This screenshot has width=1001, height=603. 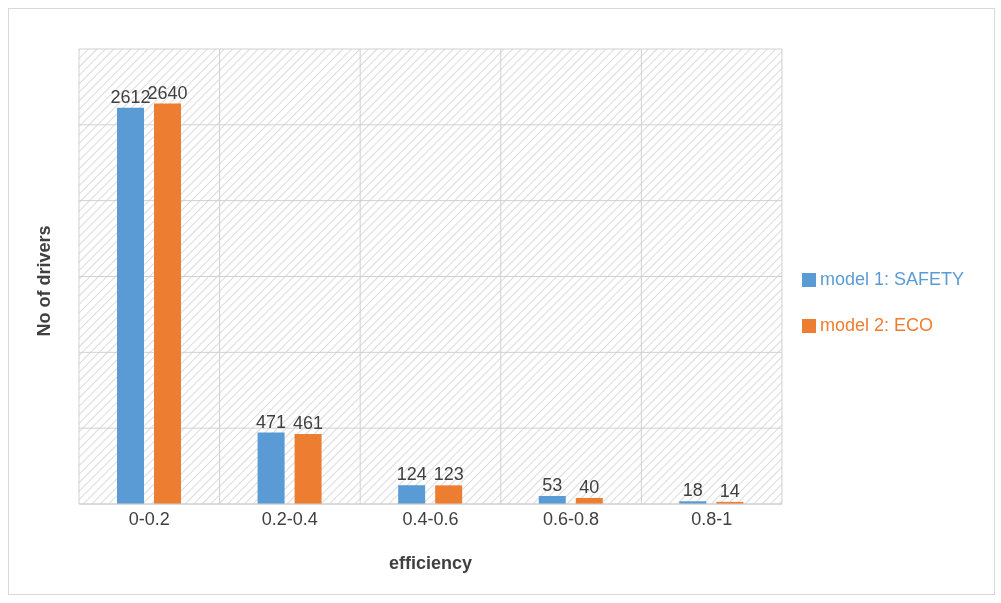 What do you see at coordinates (149, 518) in the screenshot?
I see `x-tick-label: 0-0.2` at bounding box center [149, 518].